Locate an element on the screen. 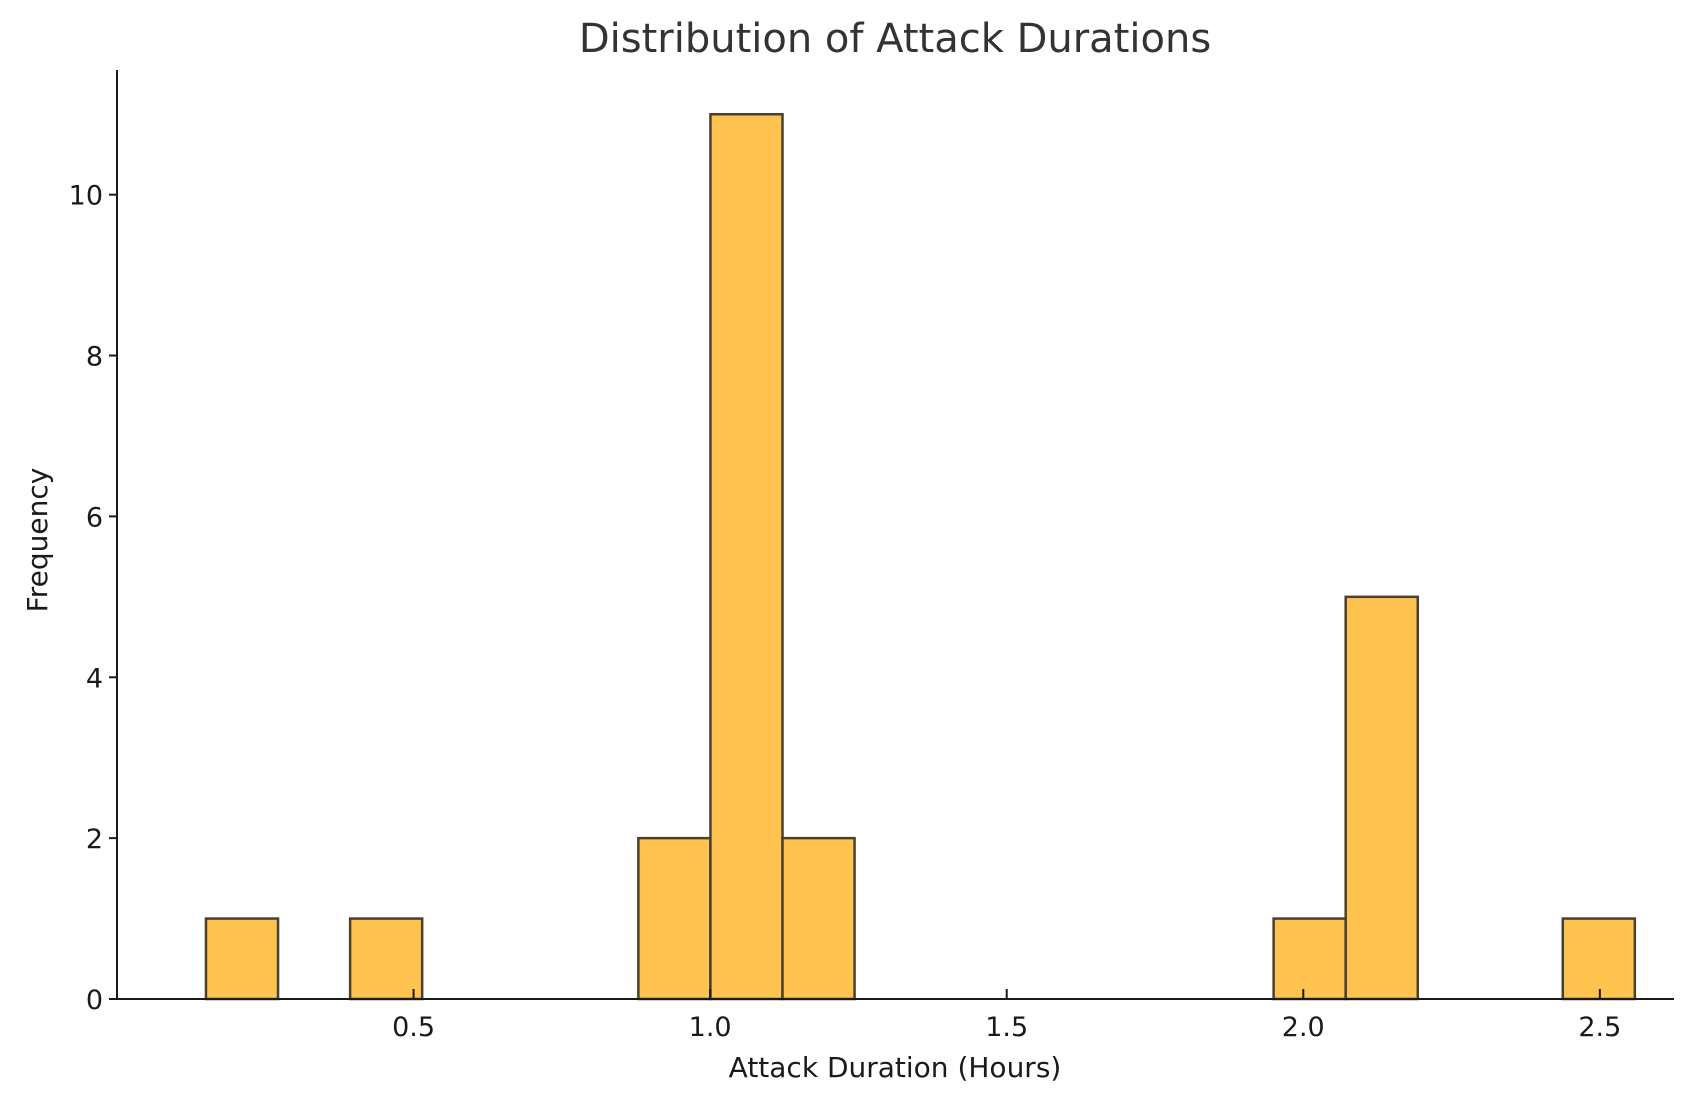 Image resolution: width=1686 pixels, height=1106 pixels. x-axis-label: Attack Duration (Hours) is located at coordinates (895, 1067).